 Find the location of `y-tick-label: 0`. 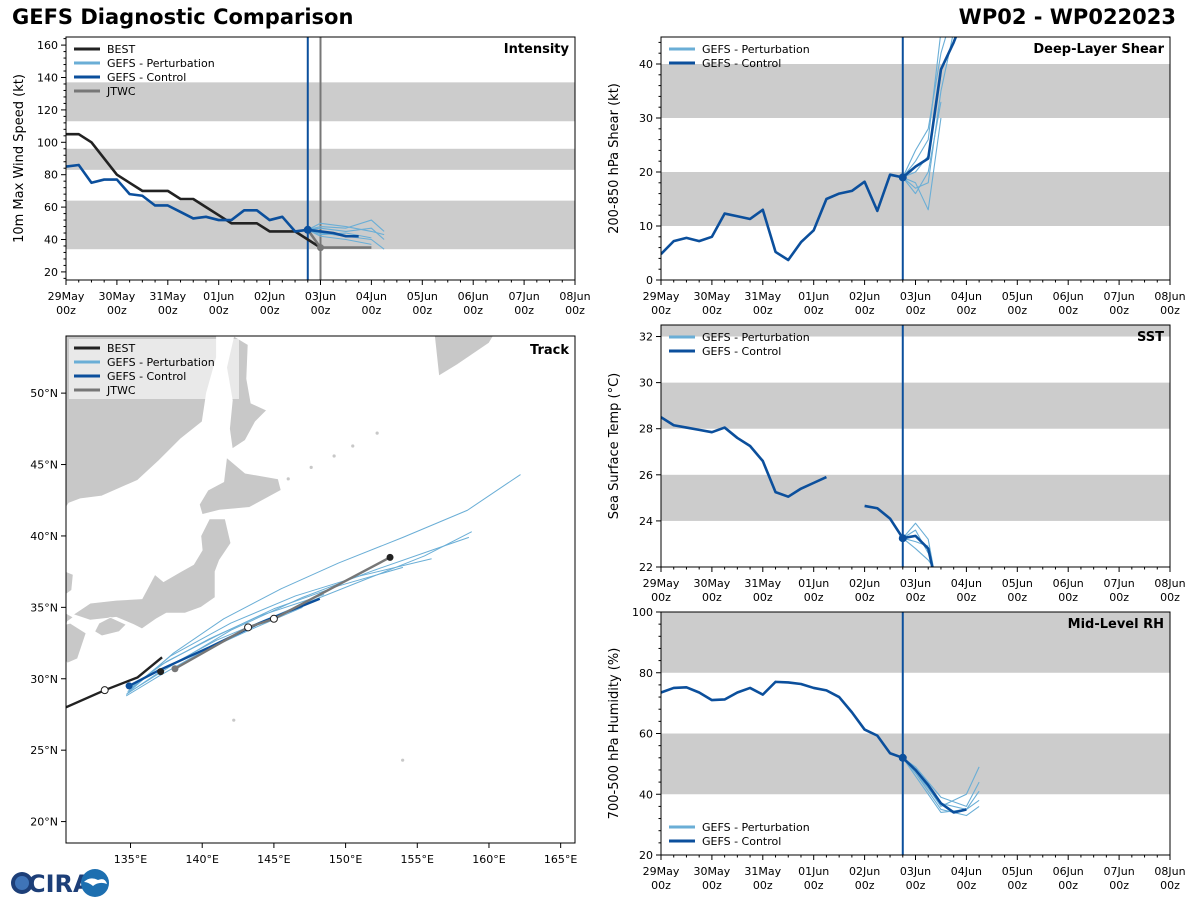

y-tick-label: 0 is located at coordinates (649, 280).